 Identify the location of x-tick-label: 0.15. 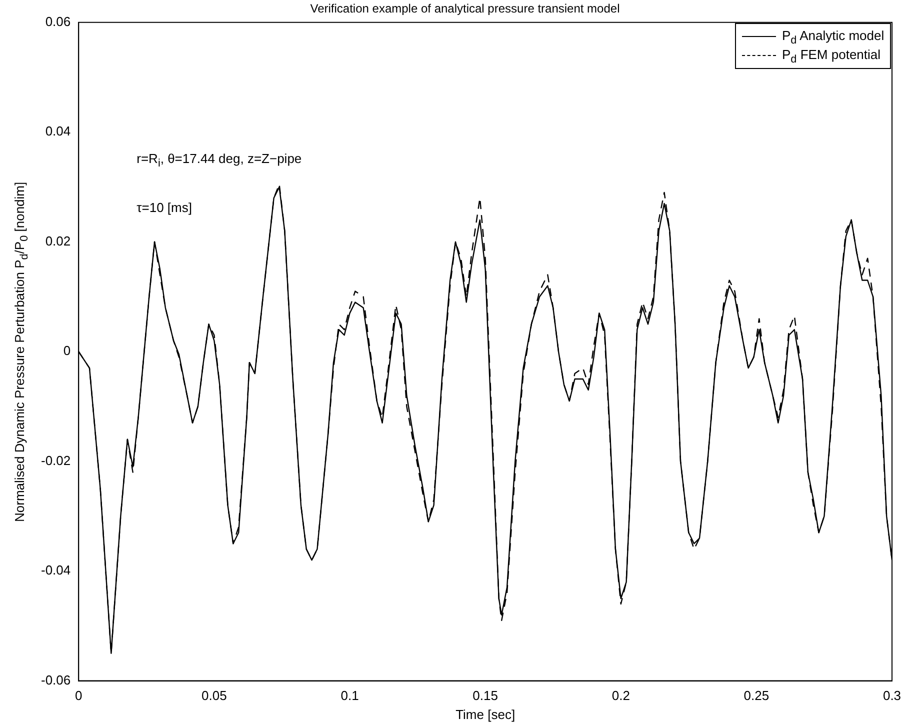
(485, 696).